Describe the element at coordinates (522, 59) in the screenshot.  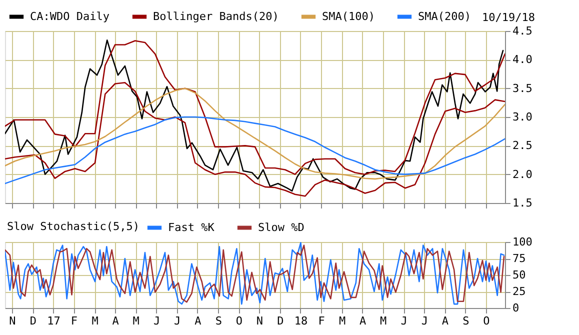
I see `y-tick-label: 4.0` at that location.